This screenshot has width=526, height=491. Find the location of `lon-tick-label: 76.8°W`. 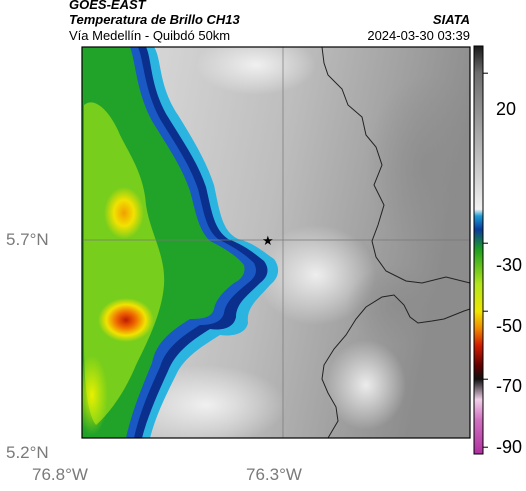

lon-tick-label: 76.8°W is located at coordinates (60, 474).